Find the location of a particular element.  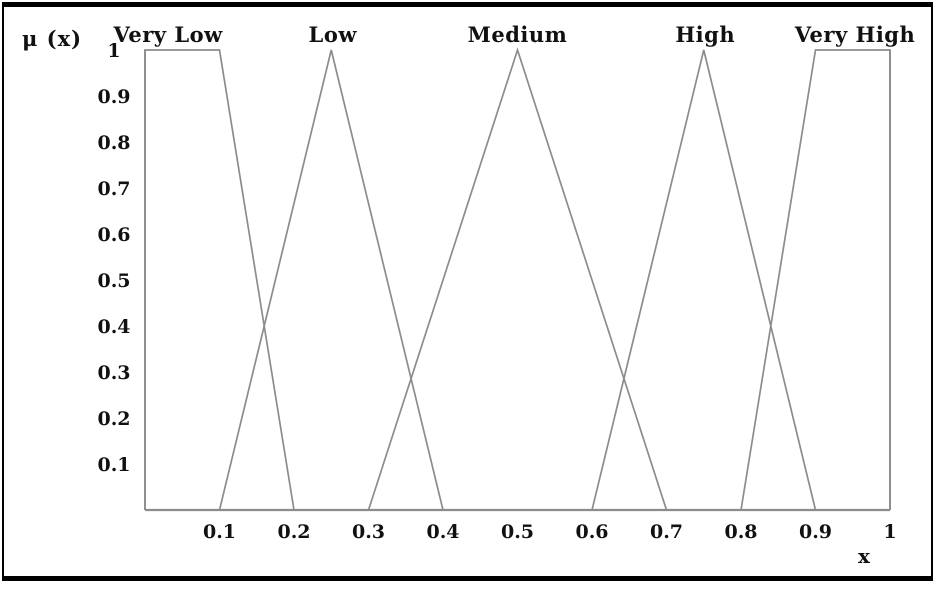

x-tick-label: 1 is located at coordinates (889, 532).